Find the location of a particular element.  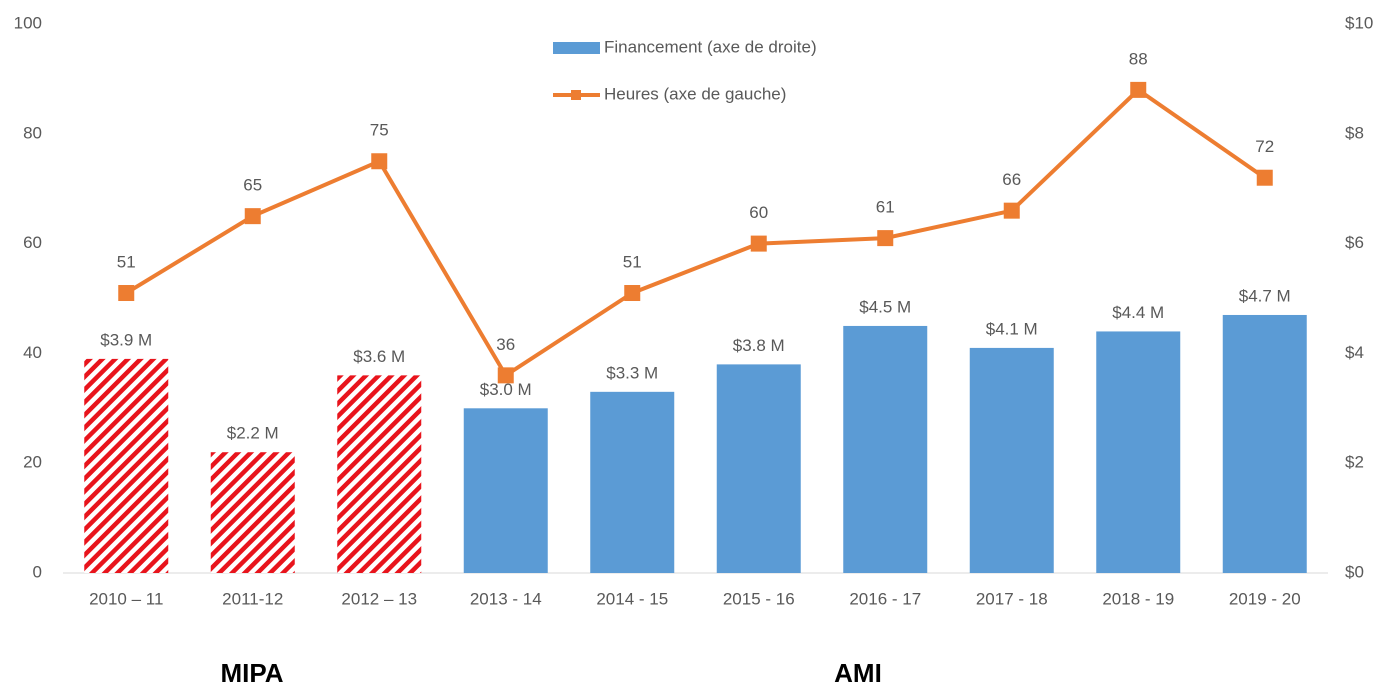

legend-label: Financement (axe de droite) is located at coordinates (710, 46).